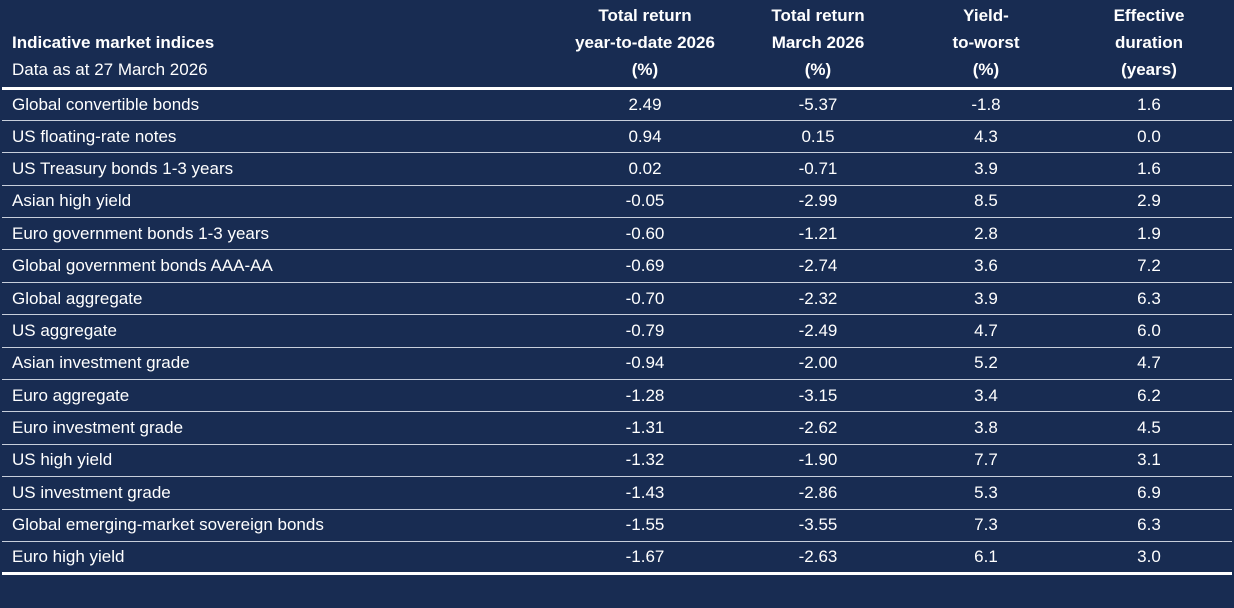 The width and height of the screenshot is (1234, 608). I want to click on column-header-line: duration, so click(1149, 42).